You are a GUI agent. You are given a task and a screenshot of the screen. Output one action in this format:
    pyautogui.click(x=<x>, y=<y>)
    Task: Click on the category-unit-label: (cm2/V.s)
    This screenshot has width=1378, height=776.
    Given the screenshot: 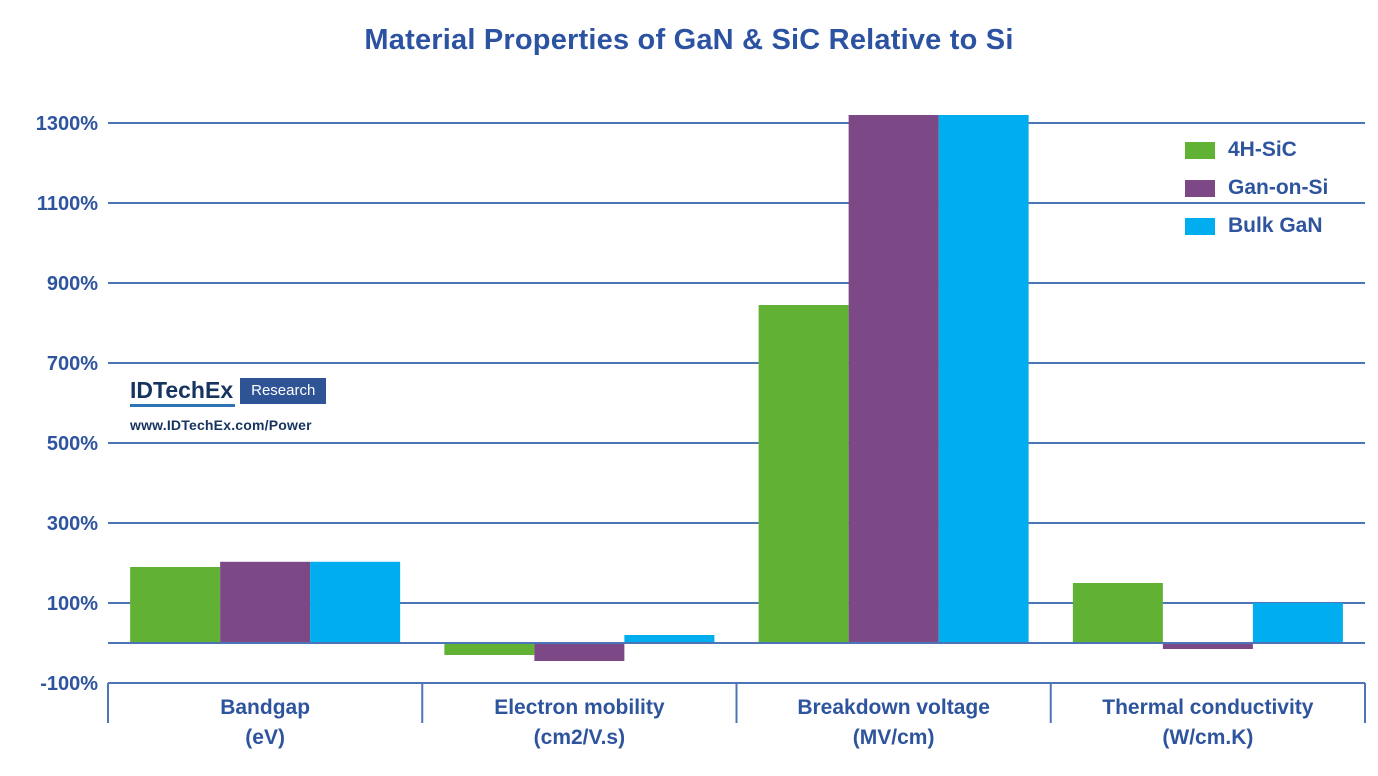 What is the action you would take?
    pyautogui.click(x=579, y=737)
    